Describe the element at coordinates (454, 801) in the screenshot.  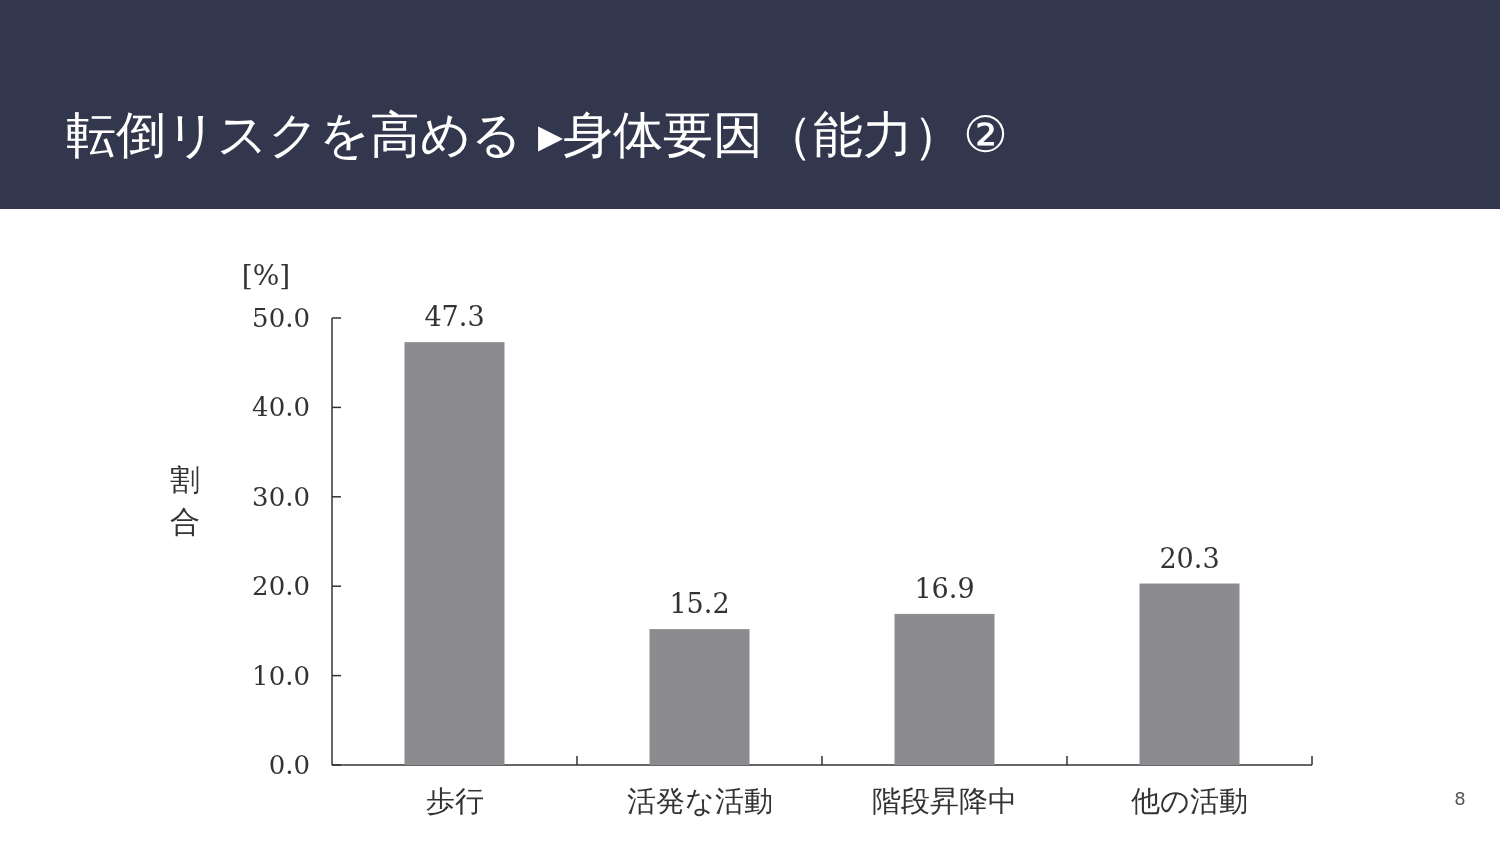
I see `x-tick-label: 歩行` at that location.